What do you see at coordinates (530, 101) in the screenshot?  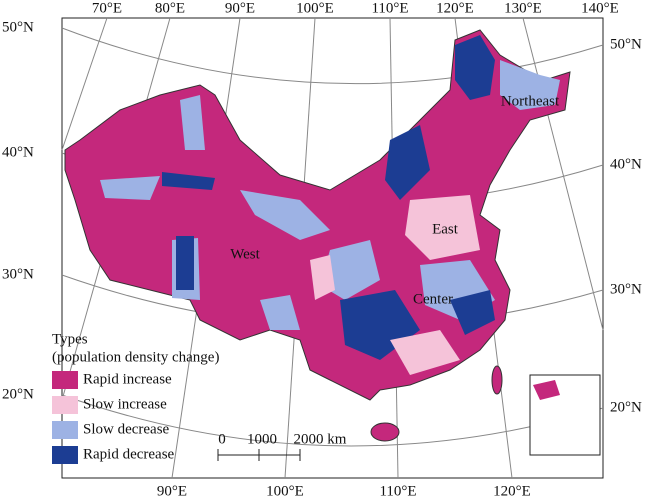 I see `region-label: Northeast` at bounding box center [530, 101].